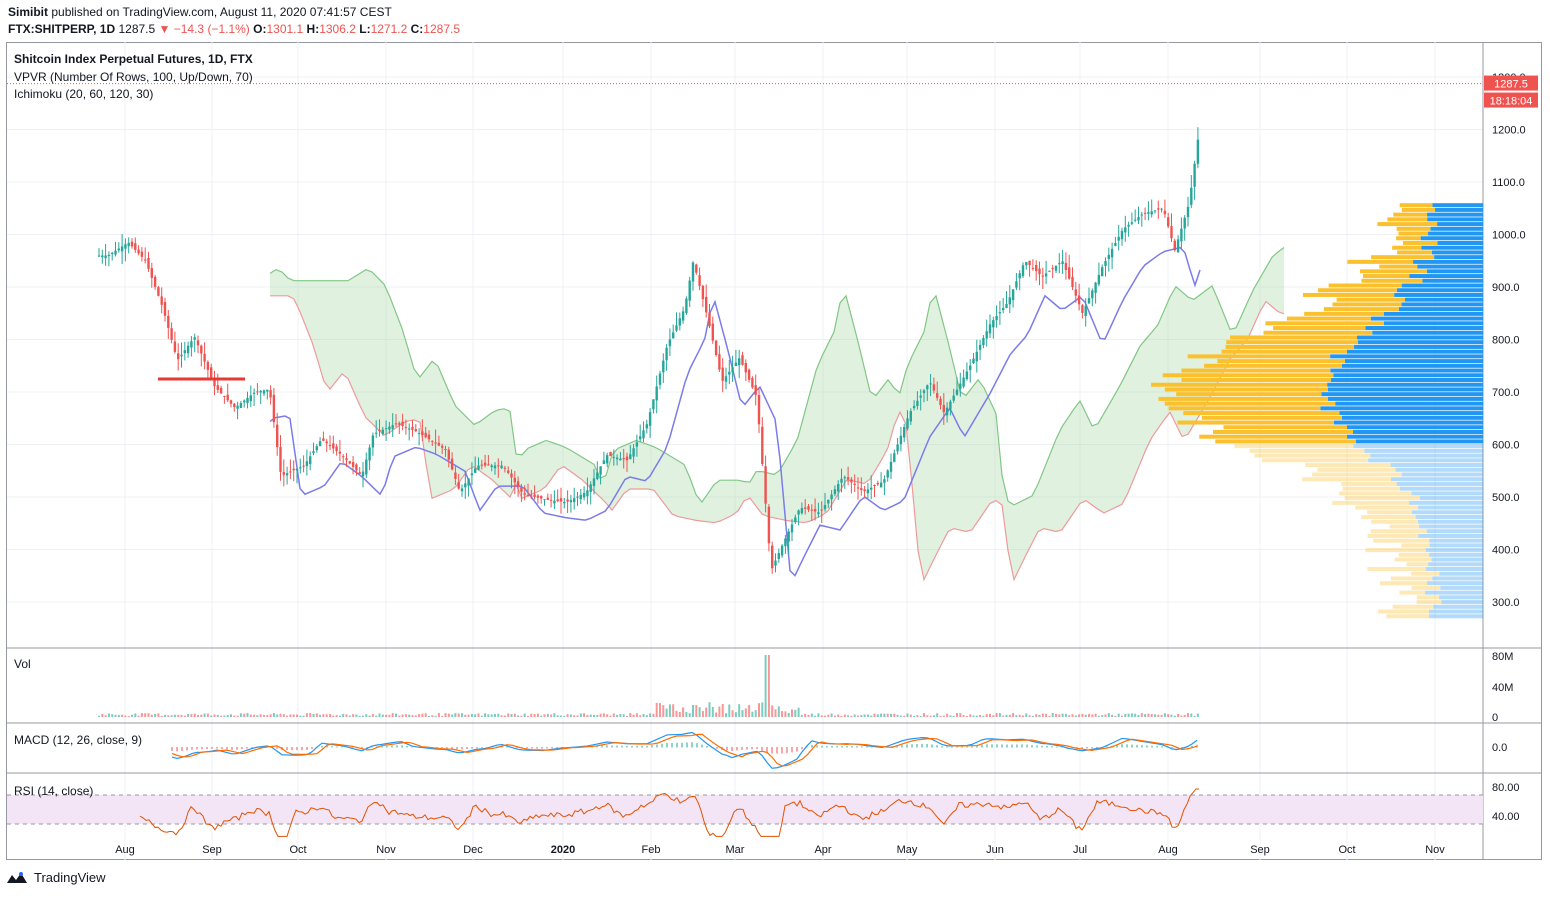 The image size is (1550, 898). What do you see at coordinates (78, 740) in the screenshot?
I see `macd-legend: MACD (12, 26, close, 9)` at bounding box center [78, 740].